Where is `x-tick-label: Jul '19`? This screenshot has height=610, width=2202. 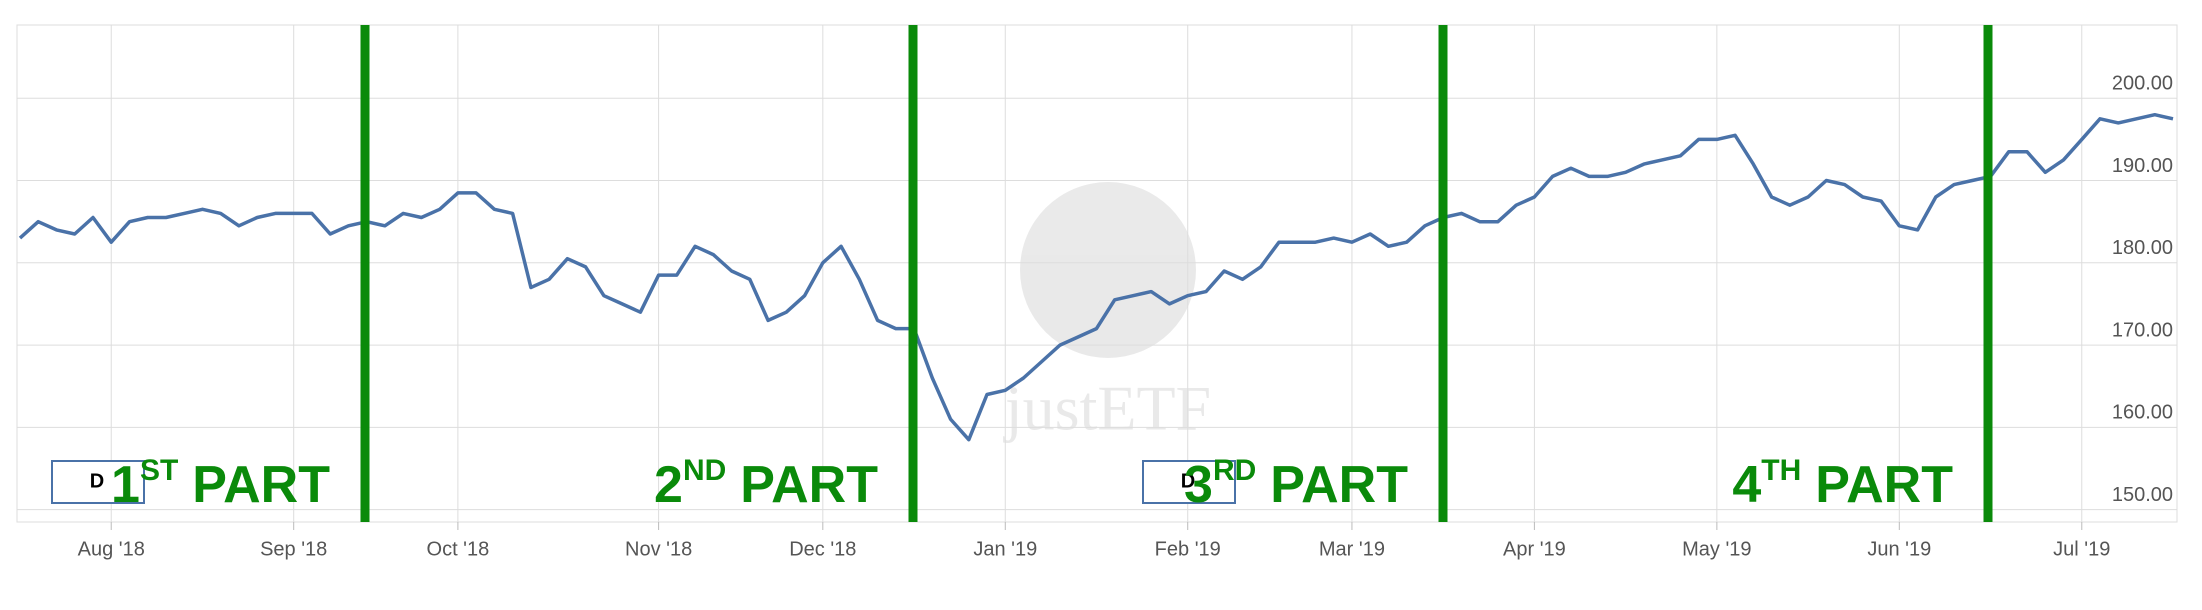 x-tick-label: Jul '19 is located at coordinates (2081, 549).